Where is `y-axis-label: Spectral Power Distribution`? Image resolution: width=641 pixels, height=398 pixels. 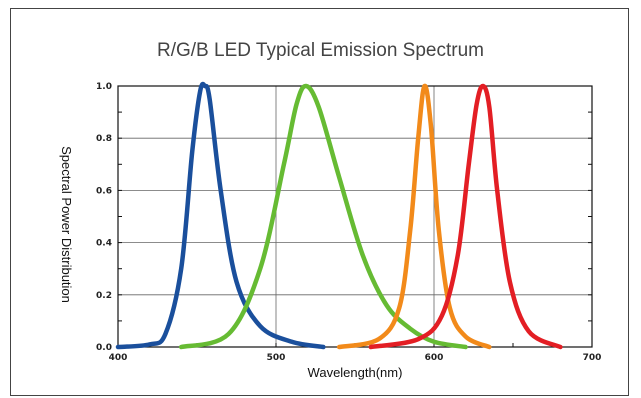
y-axis-label: Spectral Power Distribution is located at coordinates (66, 224).